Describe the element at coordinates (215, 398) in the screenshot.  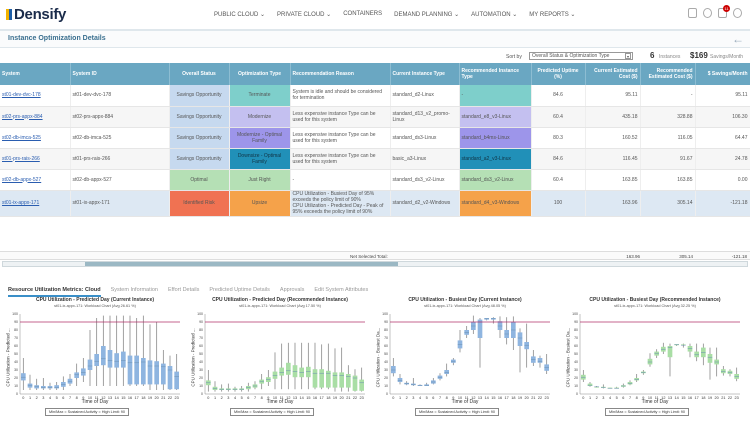
I see `x-tick-label: 1` at that location.